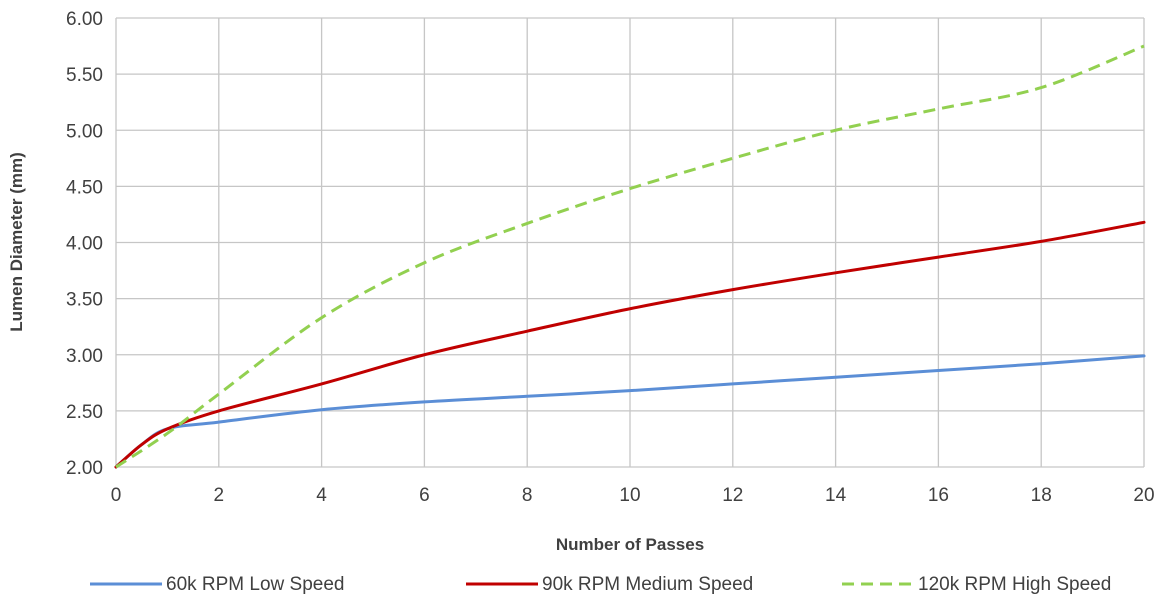 The image size is (1161, 607). Describe the element at coordinates (84, 468) in the screenshot. I see `y-tick-label: 2.00` at that location.